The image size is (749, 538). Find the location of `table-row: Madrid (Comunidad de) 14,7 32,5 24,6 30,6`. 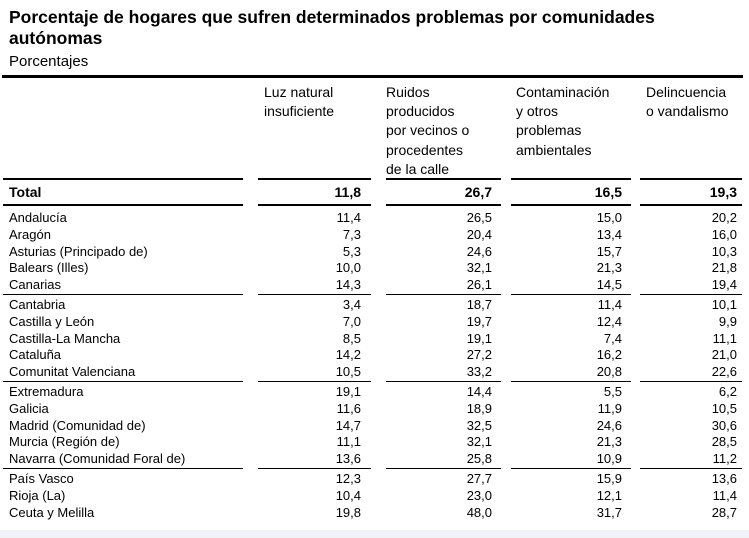

table-row: Madrid (Comunidad de) 14,7 32,5 24,6 30,6 is located at coordinates (374, 425).